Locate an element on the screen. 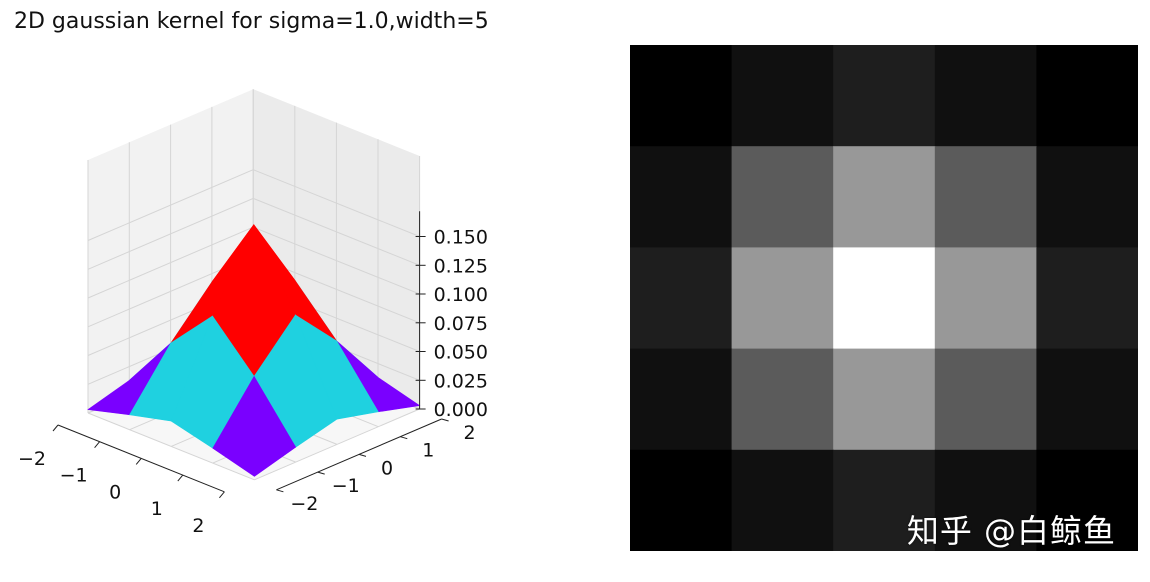  y-tick-label: −1 is located at coordinates (346, 486).